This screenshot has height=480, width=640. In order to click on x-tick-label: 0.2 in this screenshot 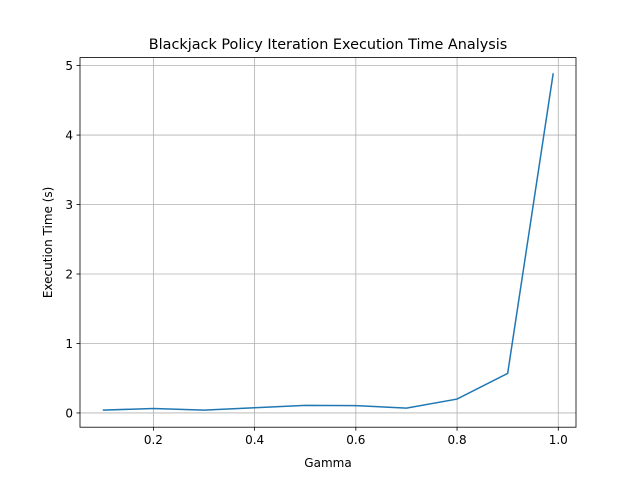, I will do `click(153, 440)`.